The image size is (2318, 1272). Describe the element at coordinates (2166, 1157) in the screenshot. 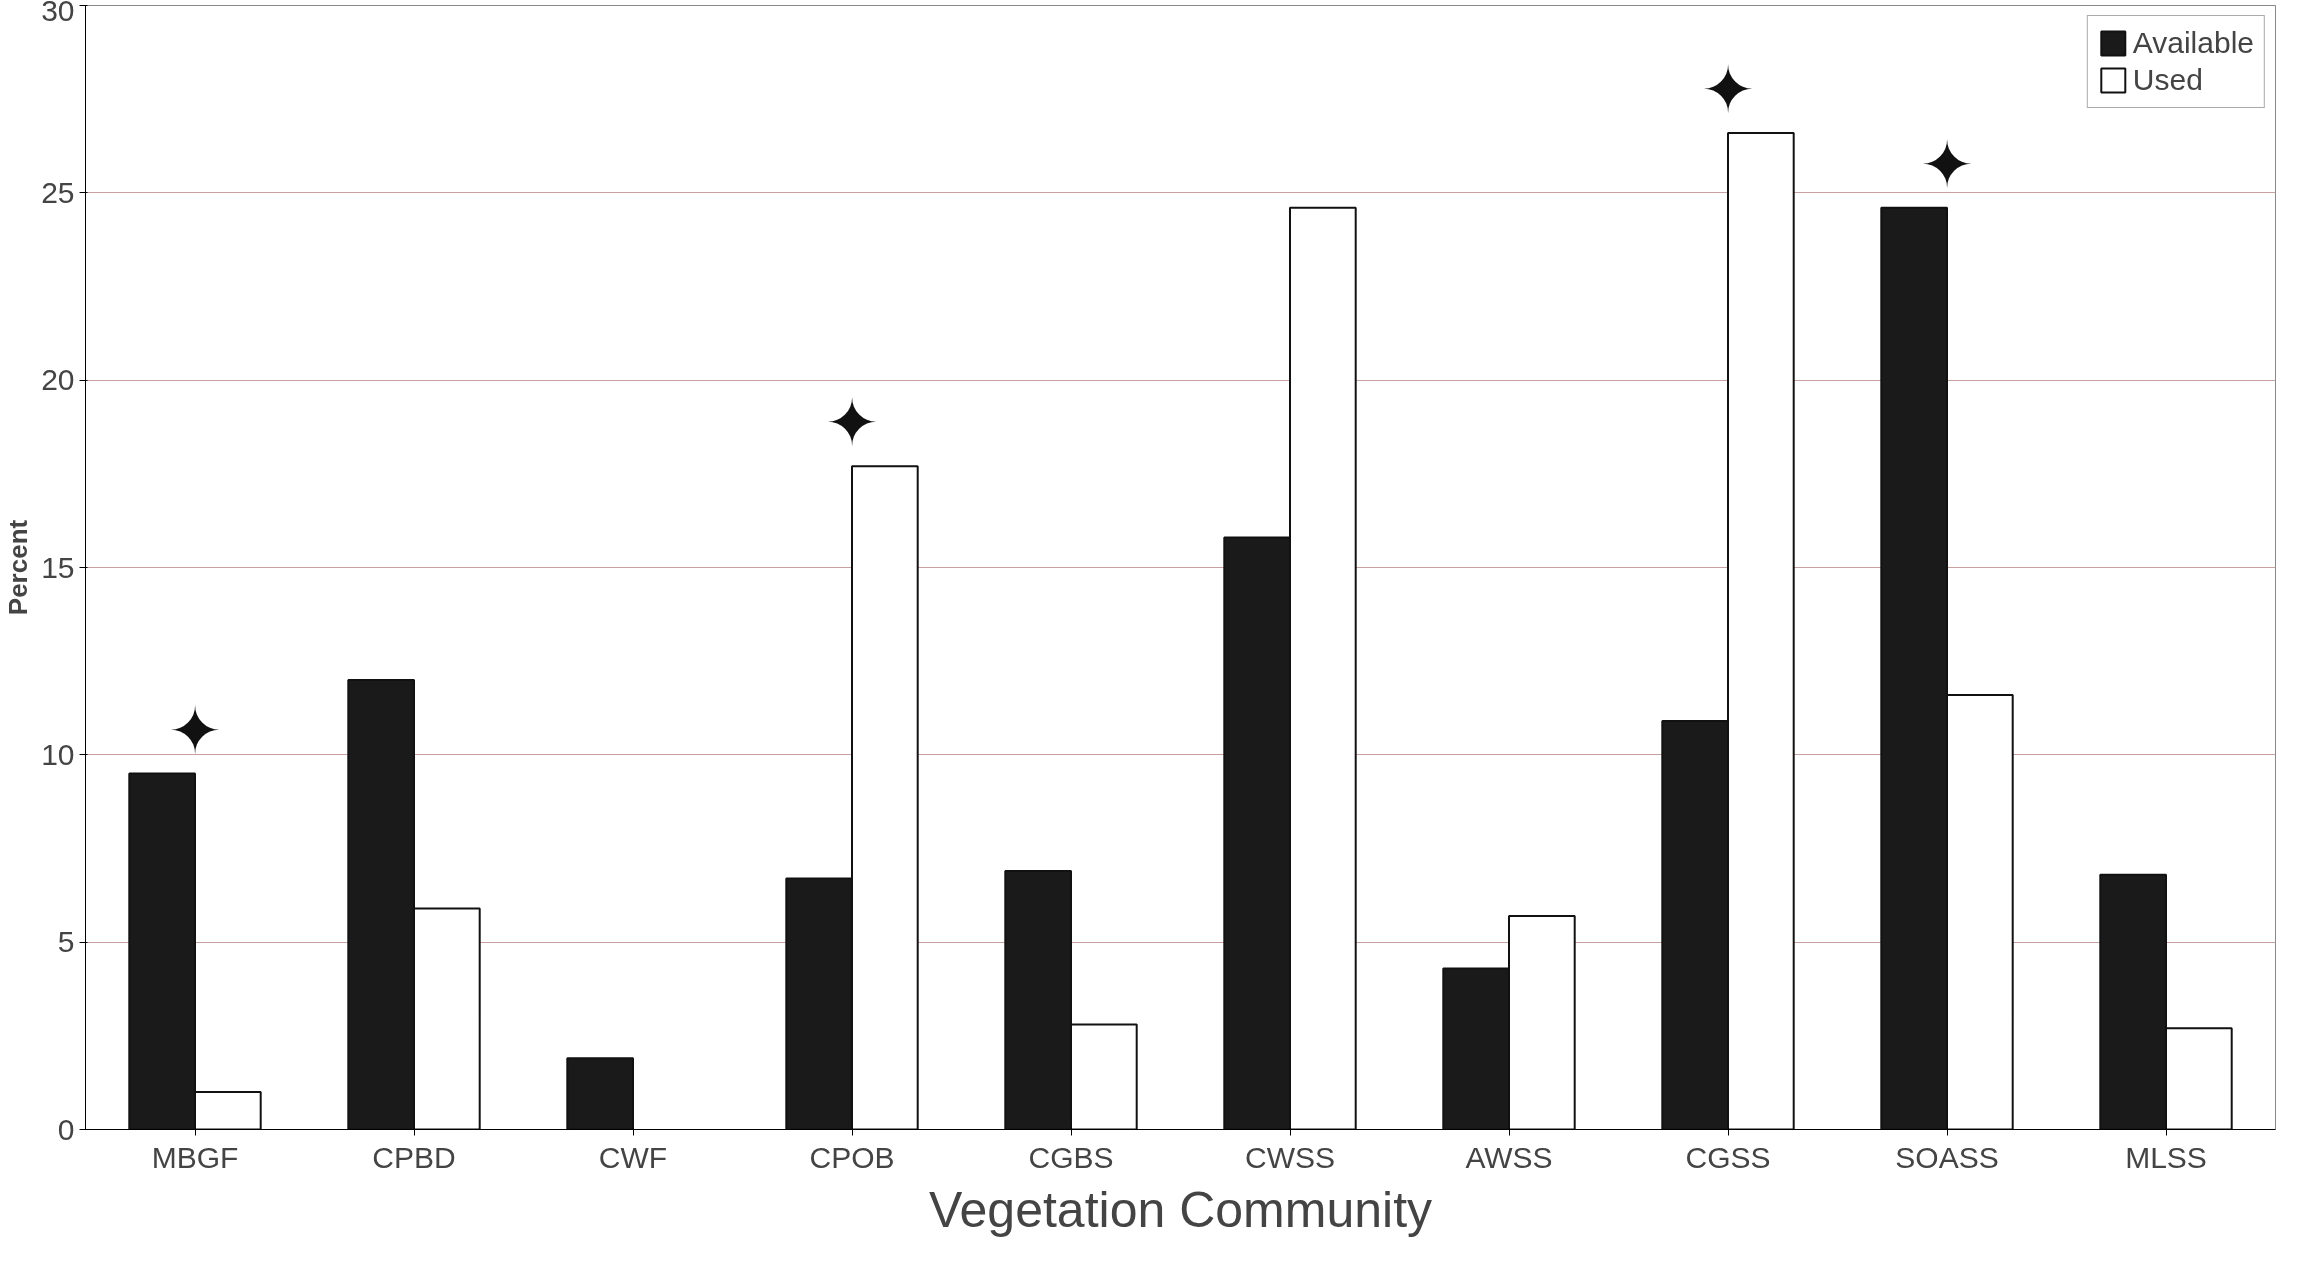

I see `x-tick-label: MLSS` at that location.